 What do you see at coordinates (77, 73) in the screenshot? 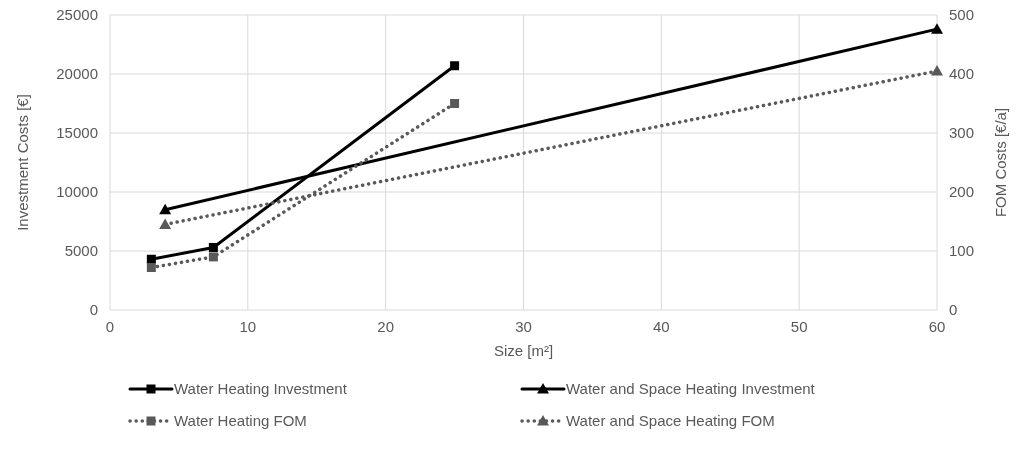
I see `y-tick-label: 20000` at bounding box center [77, 73].